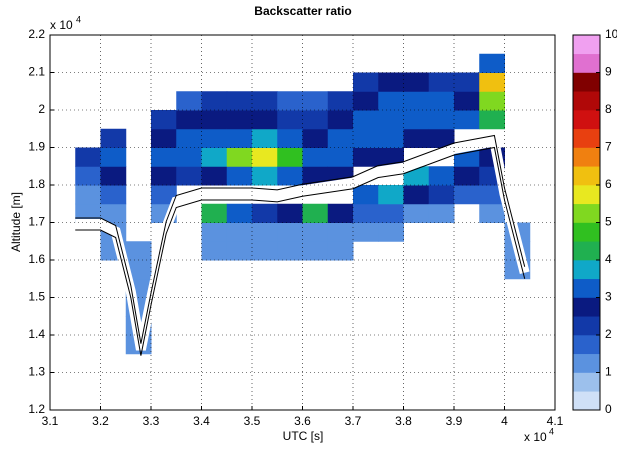 The width and height of the screenshot is (617, 451). Describe the element at coordinates (151, 421) in the screenshot. I see `x-tick-label: 3.3` at that location.